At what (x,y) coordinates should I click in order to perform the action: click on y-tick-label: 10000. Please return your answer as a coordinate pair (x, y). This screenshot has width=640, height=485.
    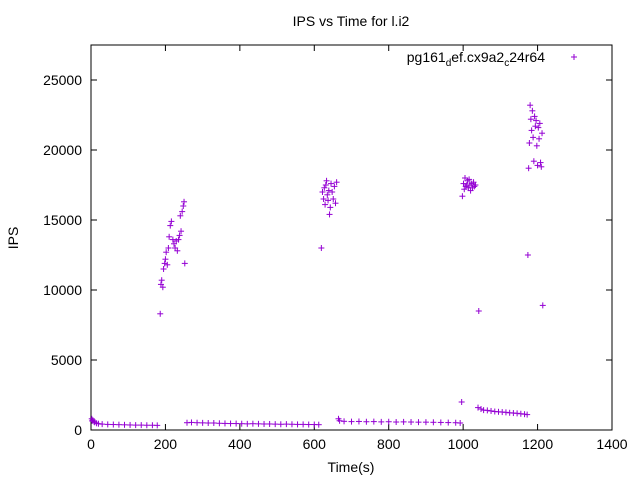
    Looking at the image, I should click on (62, 290).